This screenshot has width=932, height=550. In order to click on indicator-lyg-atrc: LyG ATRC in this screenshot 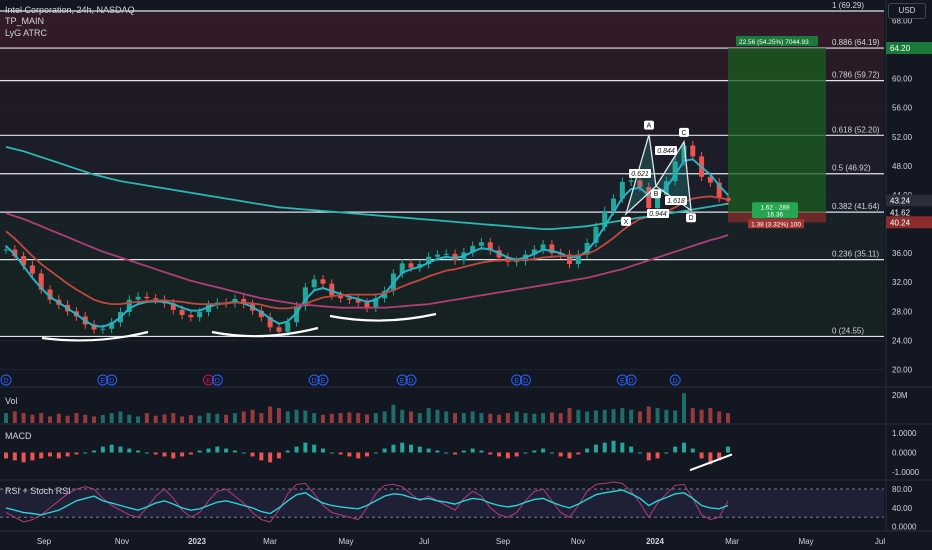, I will do `click(26, 33)`.